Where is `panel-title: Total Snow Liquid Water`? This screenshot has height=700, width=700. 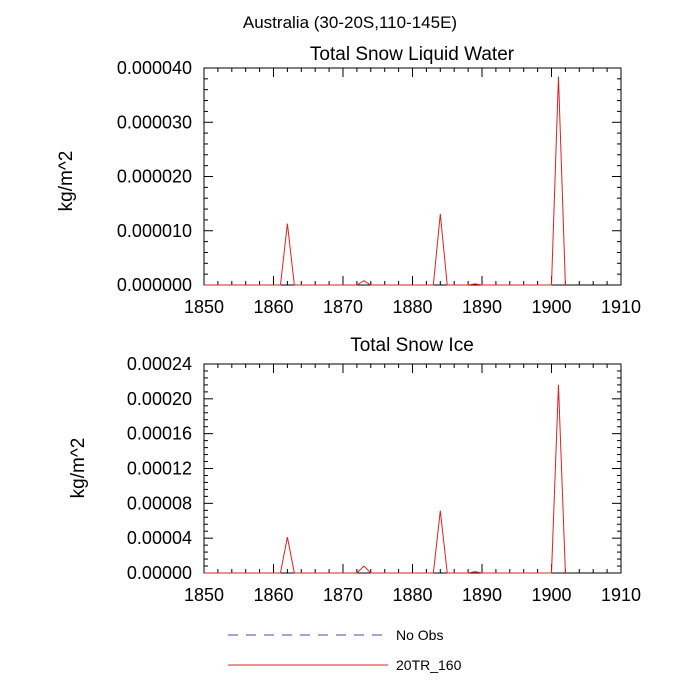
panel-title: Total Snow Liquid Water is located at coordinates (412, 54).